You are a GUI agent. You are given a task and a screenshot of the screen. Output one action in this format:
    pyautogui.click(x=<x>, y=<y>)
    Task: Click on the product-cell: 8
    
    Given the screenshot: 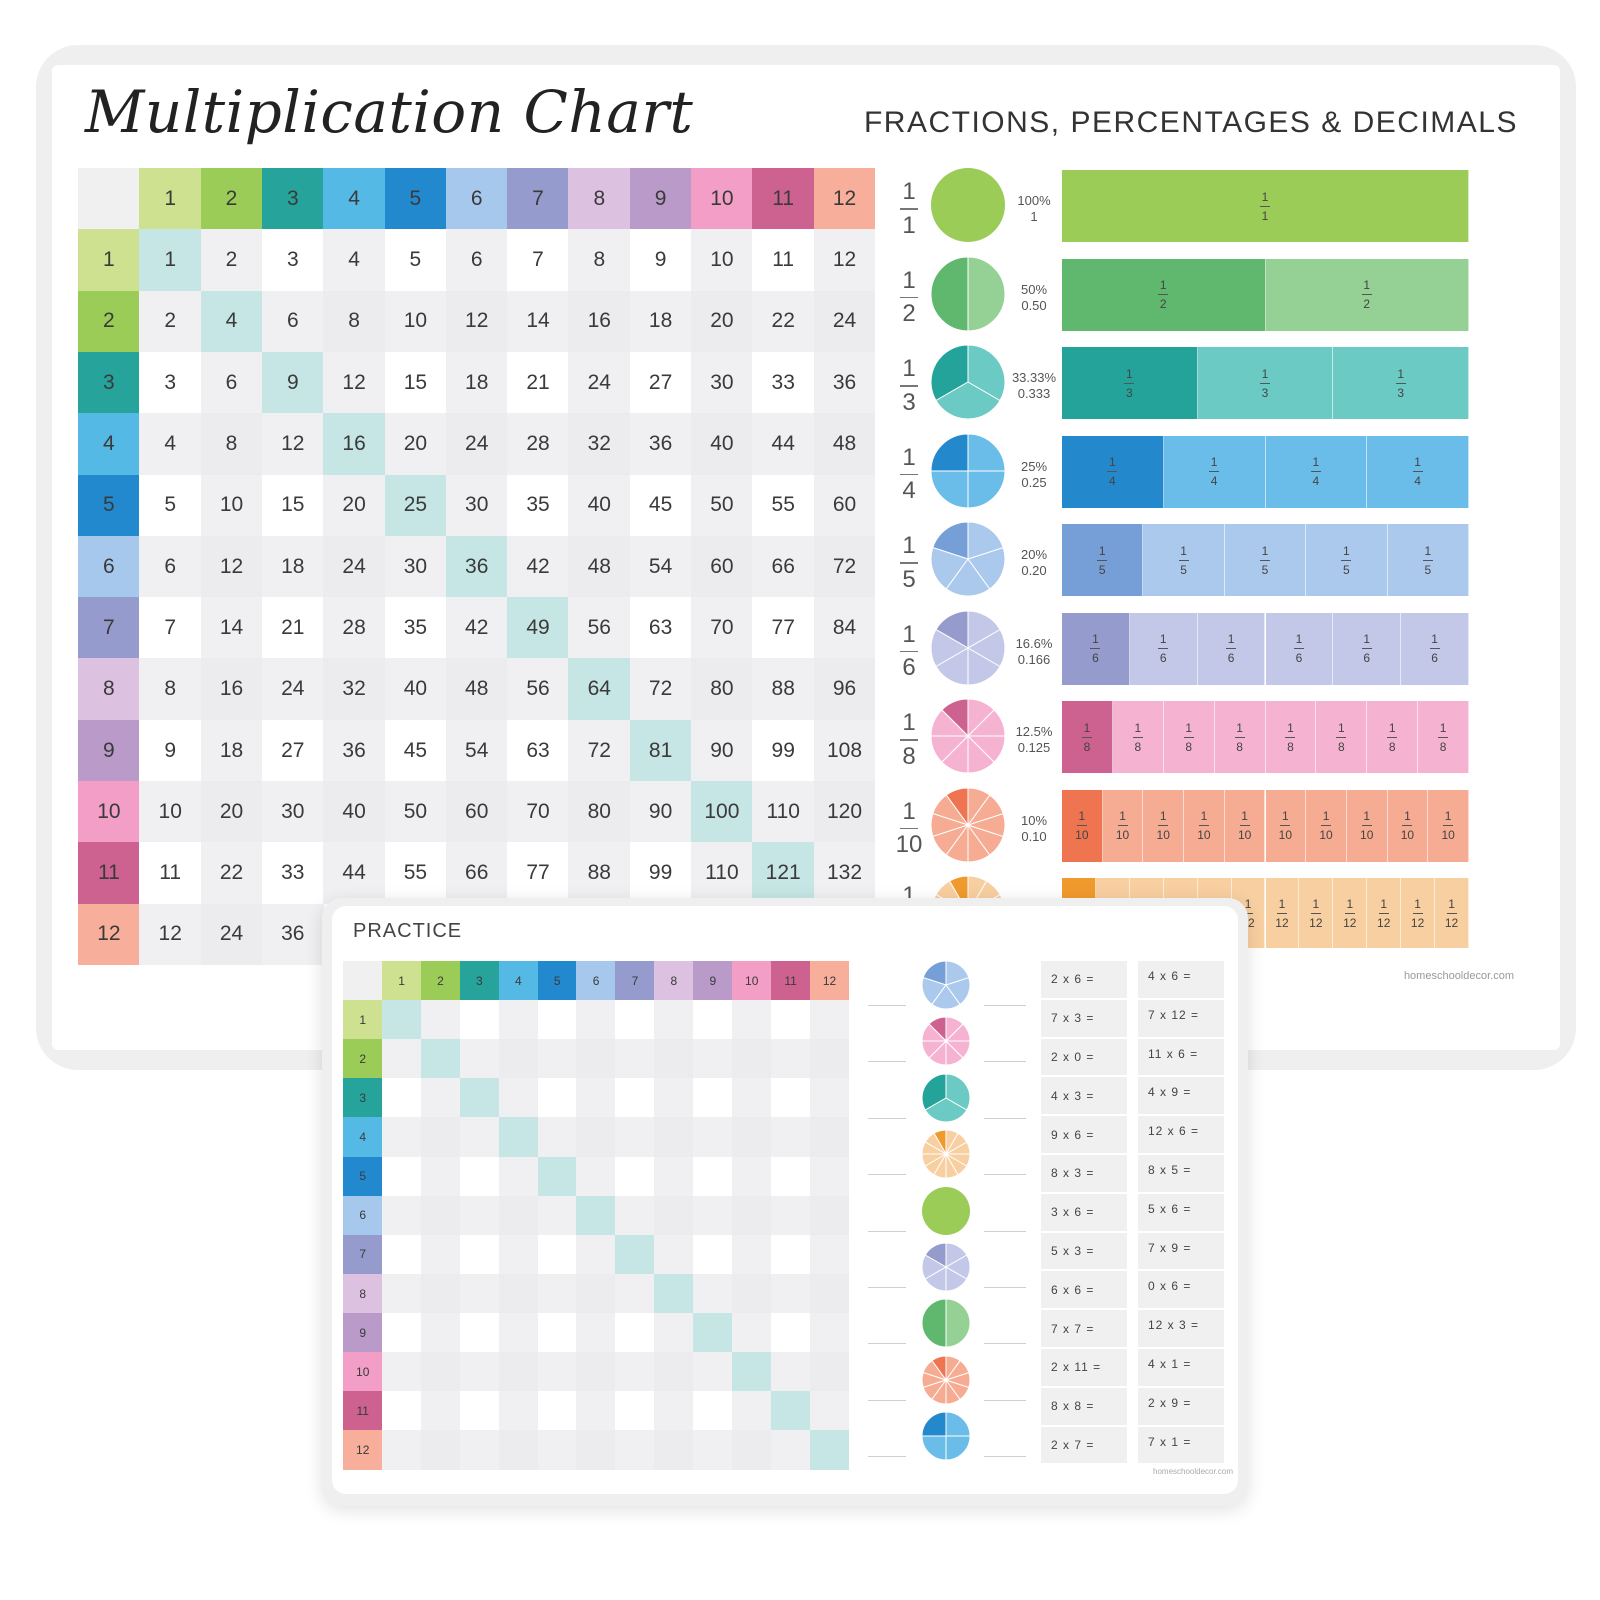 What is the action you would take?
    pyautogui.click(x=354, y=321)
    